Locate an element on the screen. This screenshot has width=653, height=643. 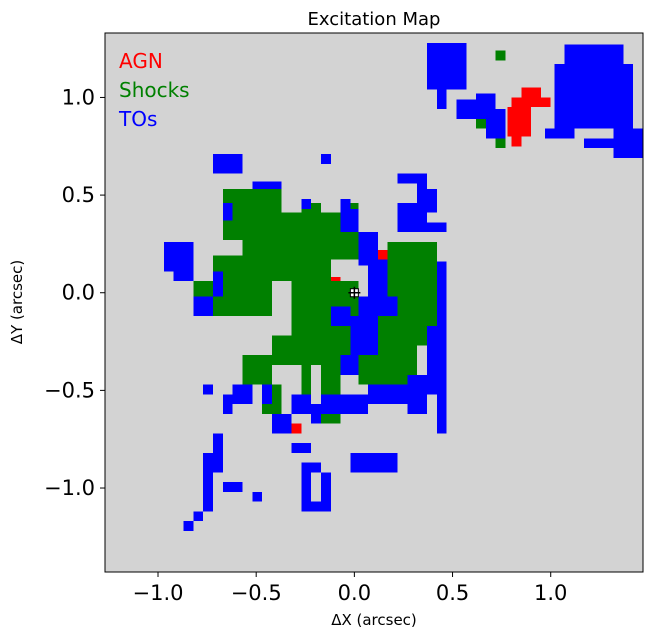
x-tick-label: 0.0 is located at coordinates (354, 593).